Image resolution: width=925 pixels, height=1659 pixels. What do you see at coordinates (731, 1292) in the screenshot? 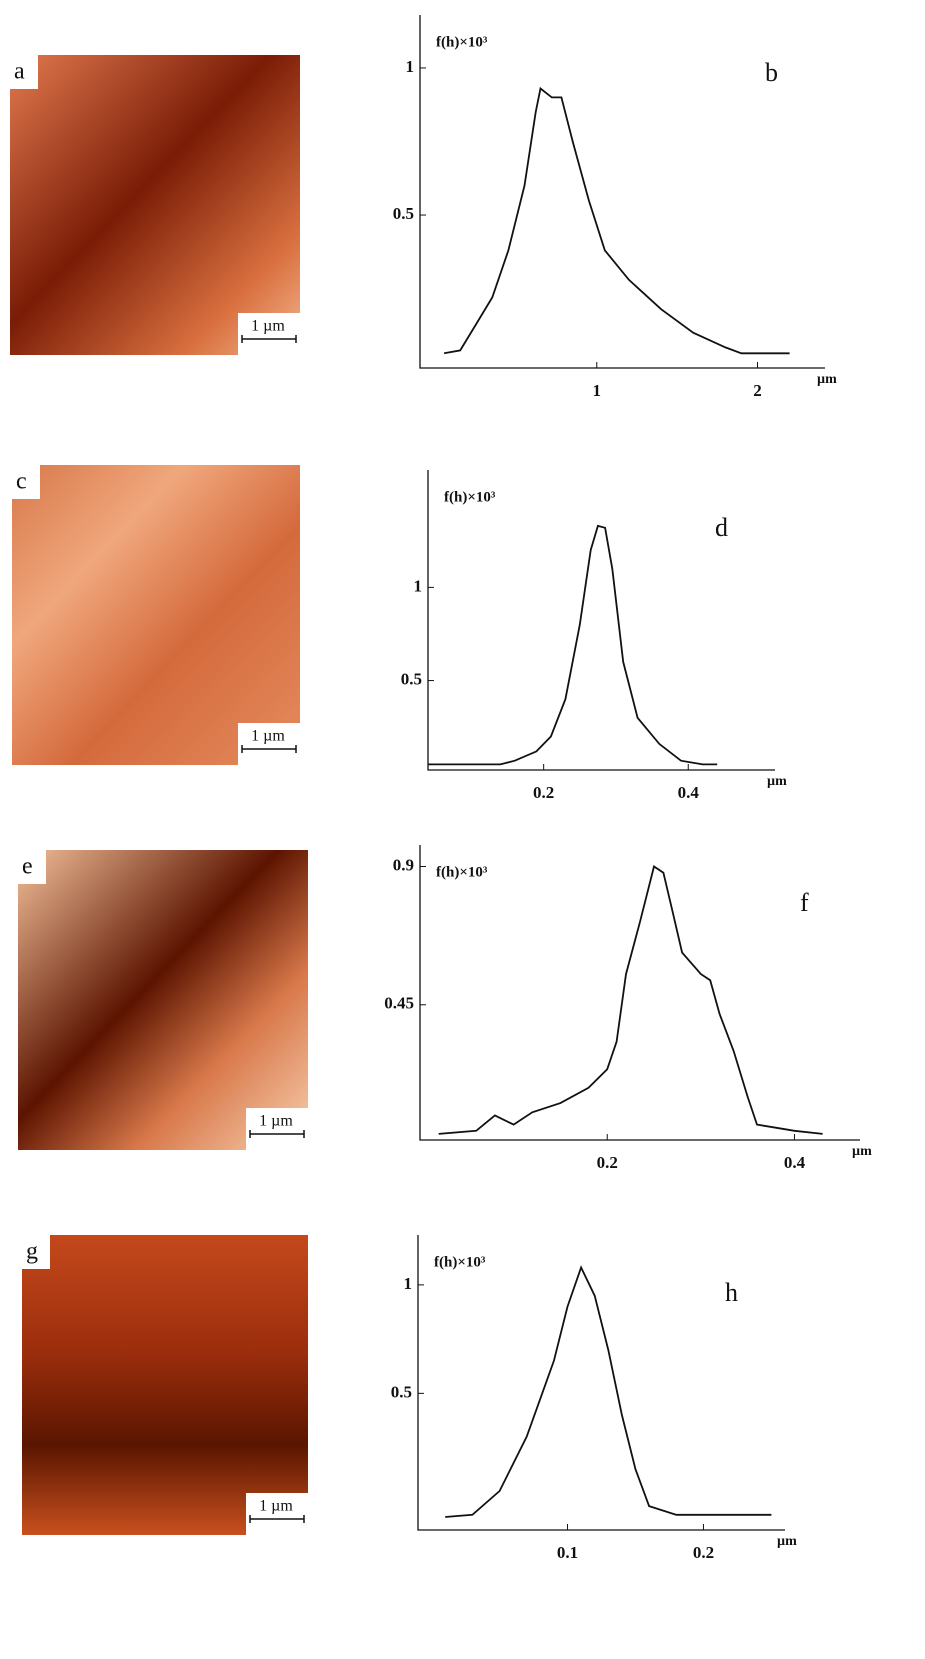
I see `annotation: h` at bounding box center [731, 1292].